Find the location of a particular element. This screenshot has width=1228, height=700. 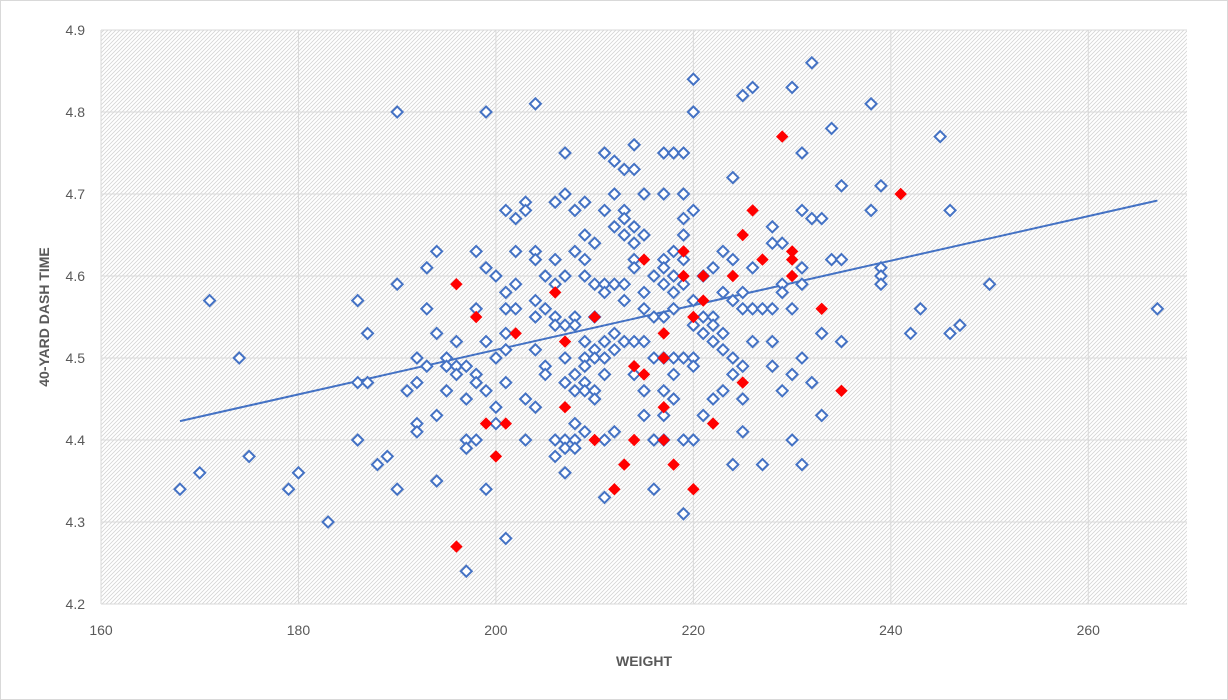

y-tick-label: 4.7 is located at coordinates (76, 194).